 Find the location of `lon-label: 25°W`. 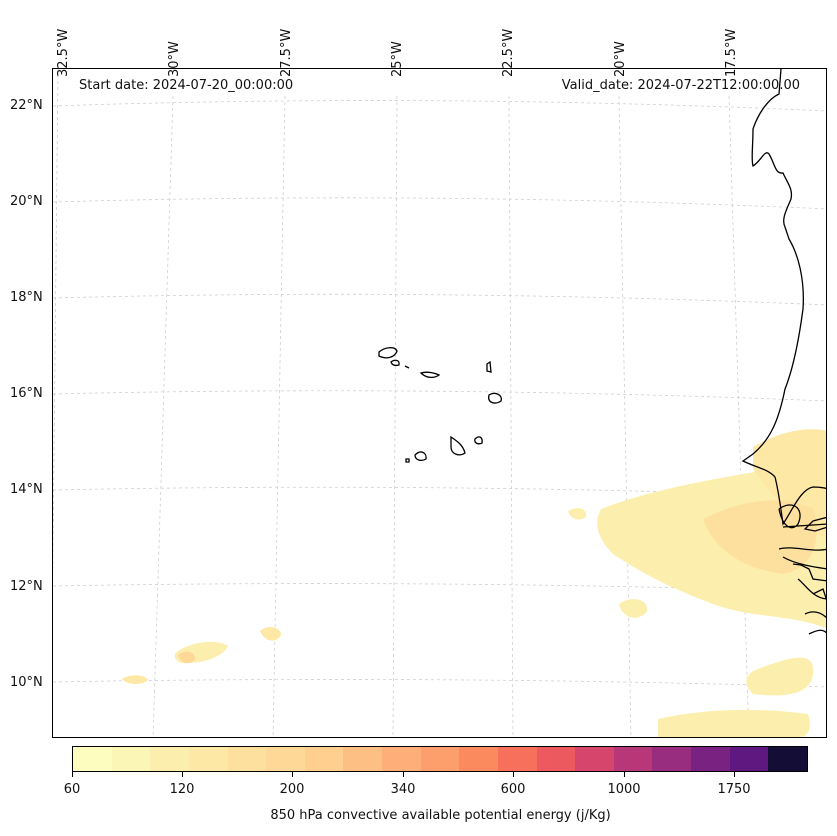

lon-label: 25°W is located at coordinates (397, 59).